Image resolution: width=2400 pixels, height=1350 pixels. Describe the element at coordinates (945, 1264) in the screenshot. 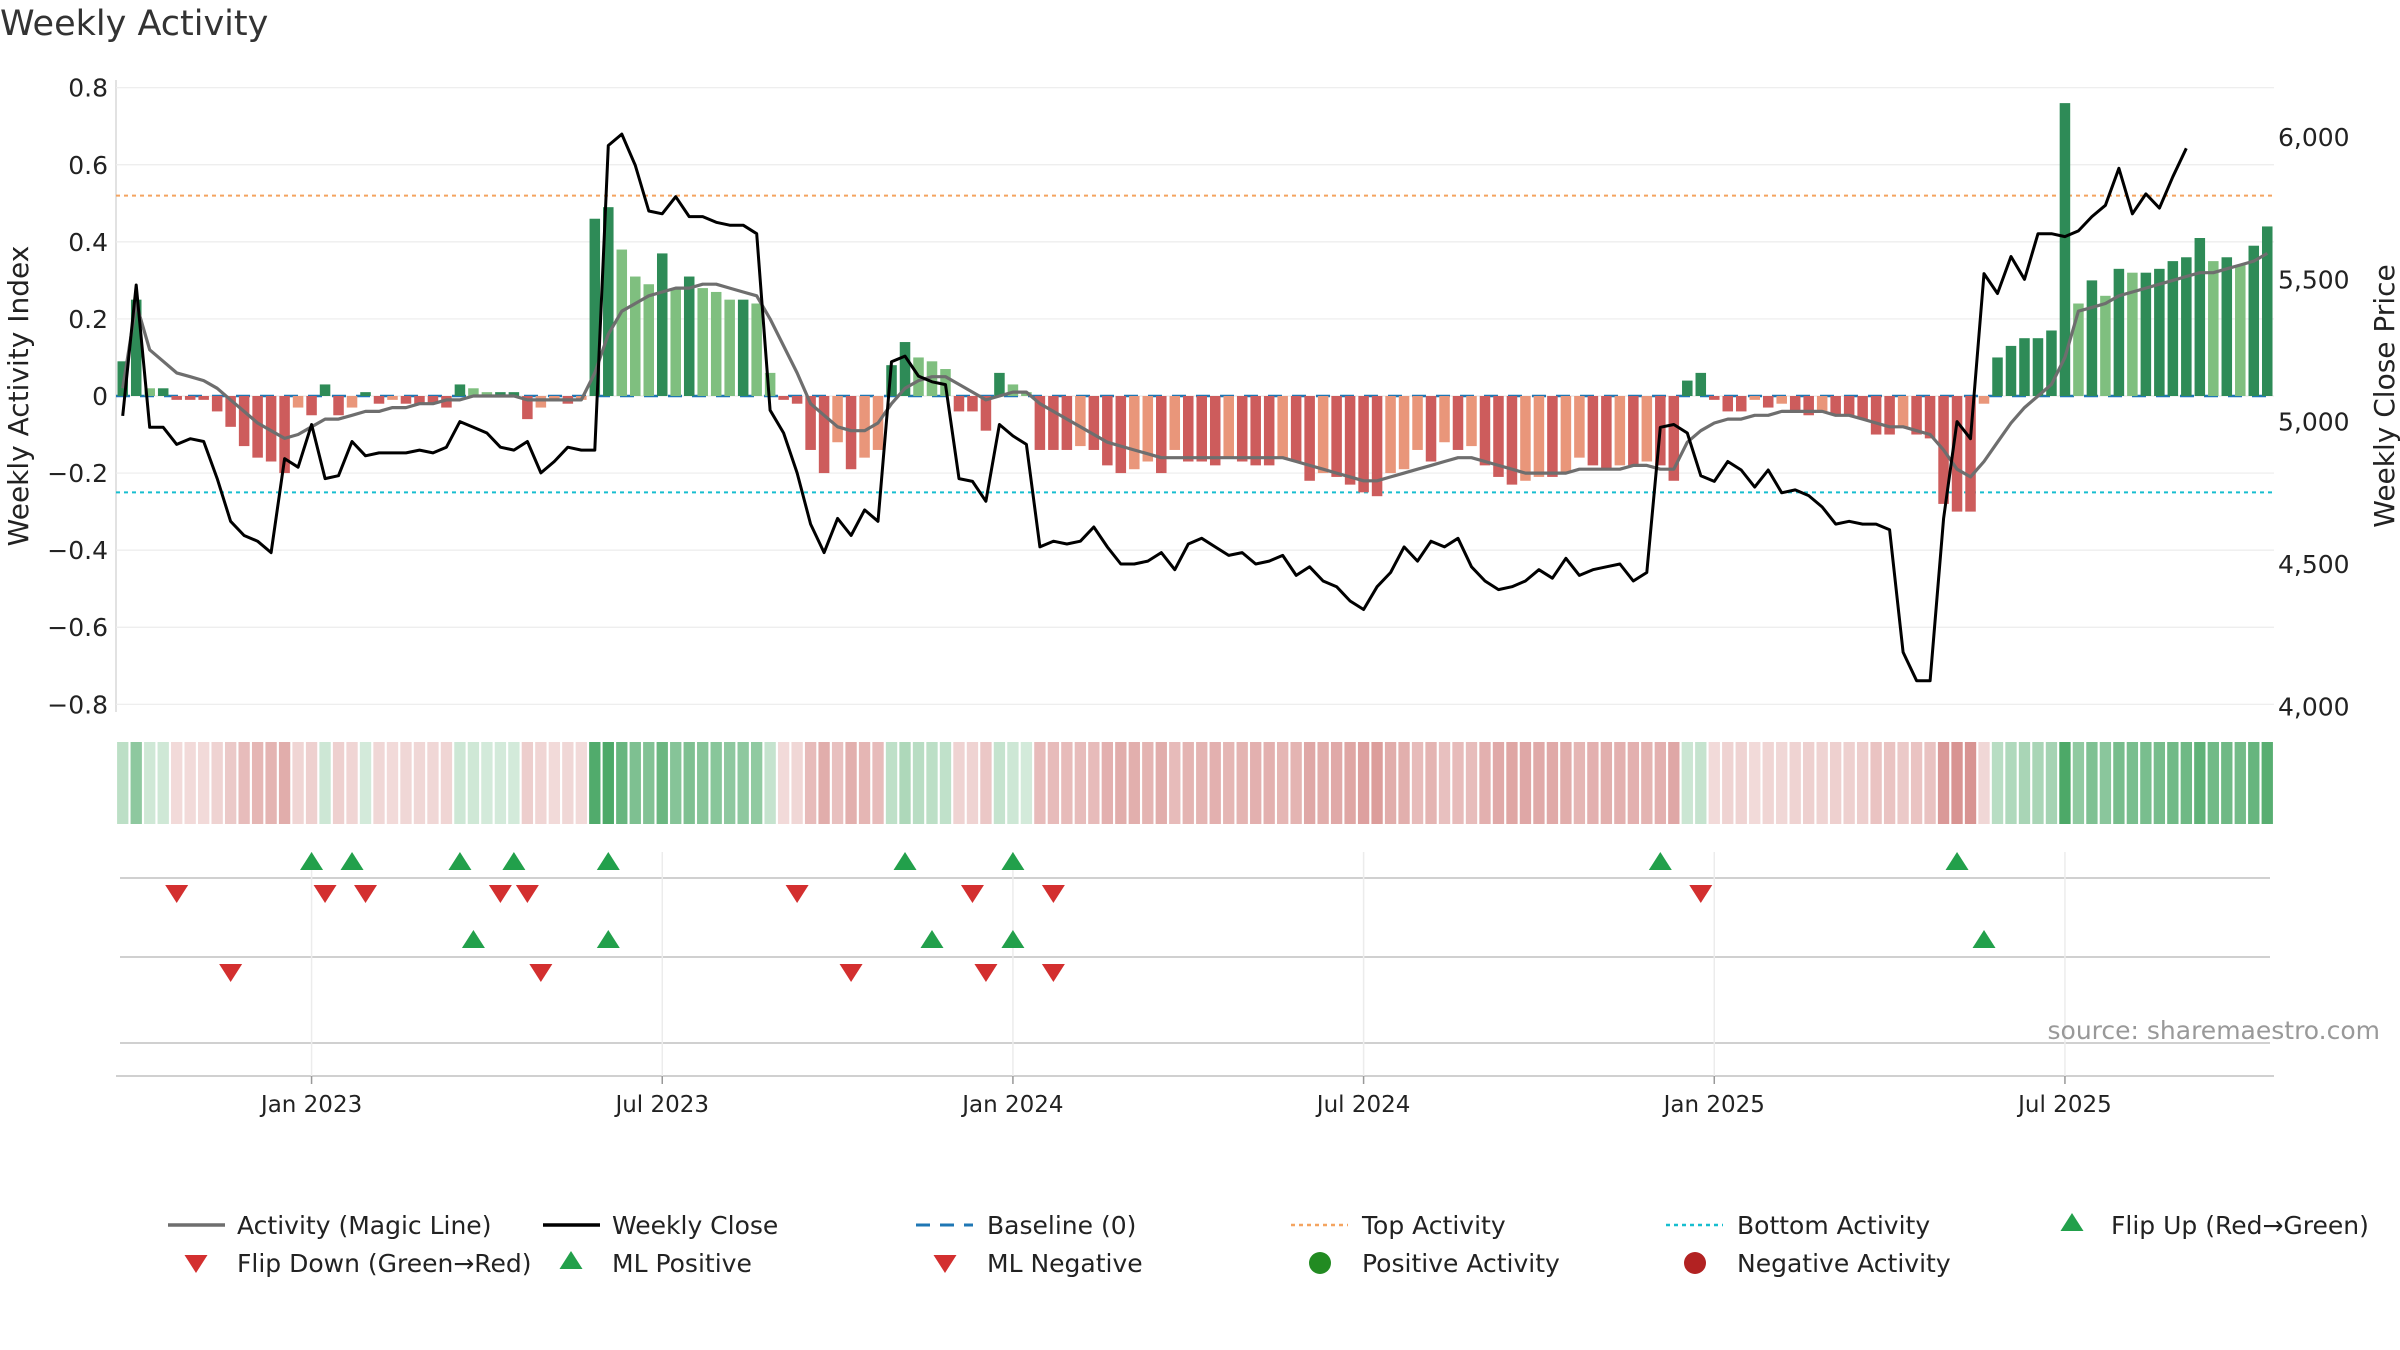

I see `legend-swatch-down-triangle` at that location.